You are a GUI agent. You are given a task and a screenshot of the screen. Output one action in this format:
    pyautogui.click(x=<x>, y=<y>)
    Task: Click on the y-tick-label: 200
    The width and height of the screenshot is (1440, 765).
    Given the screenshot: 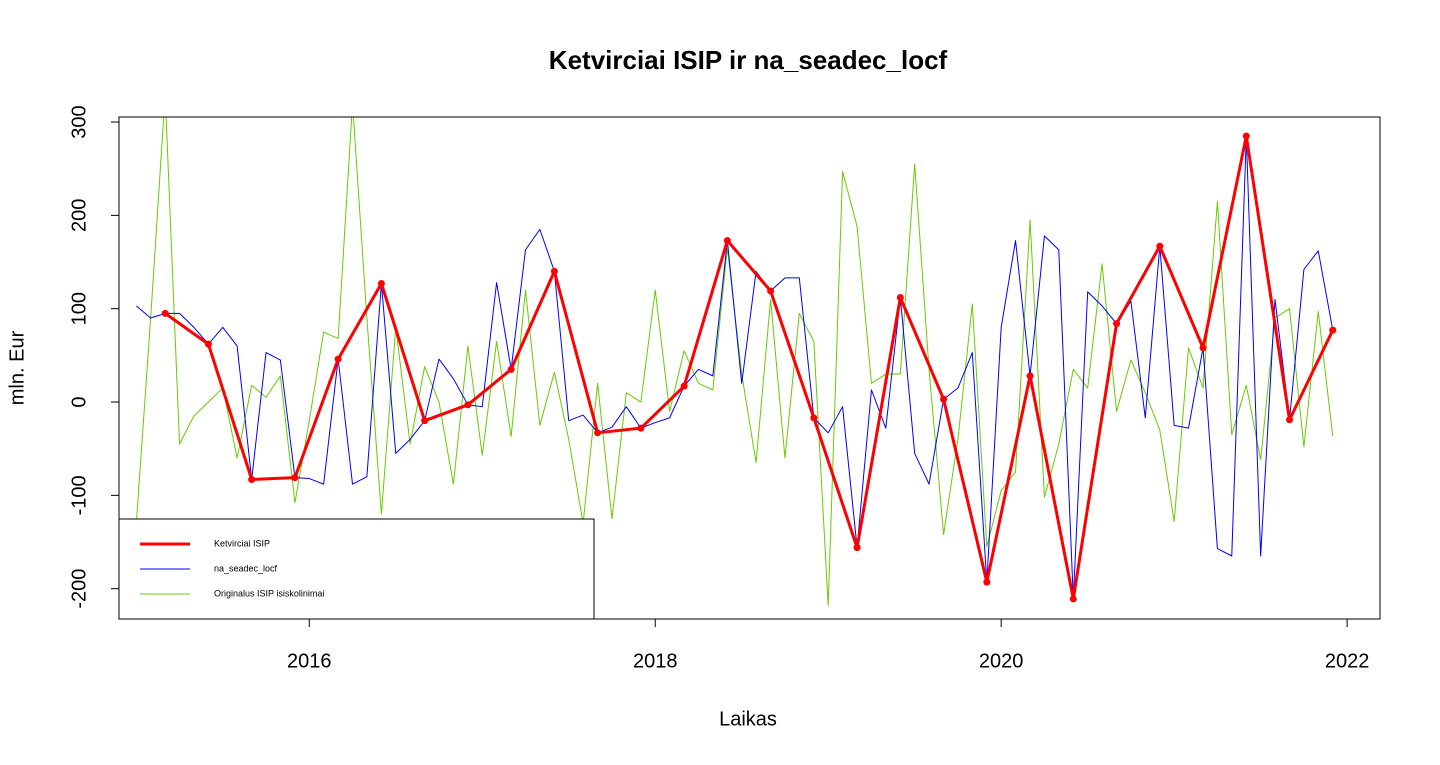 What is the action you would take?
    pyautogui.click(x=79, y=215)
    